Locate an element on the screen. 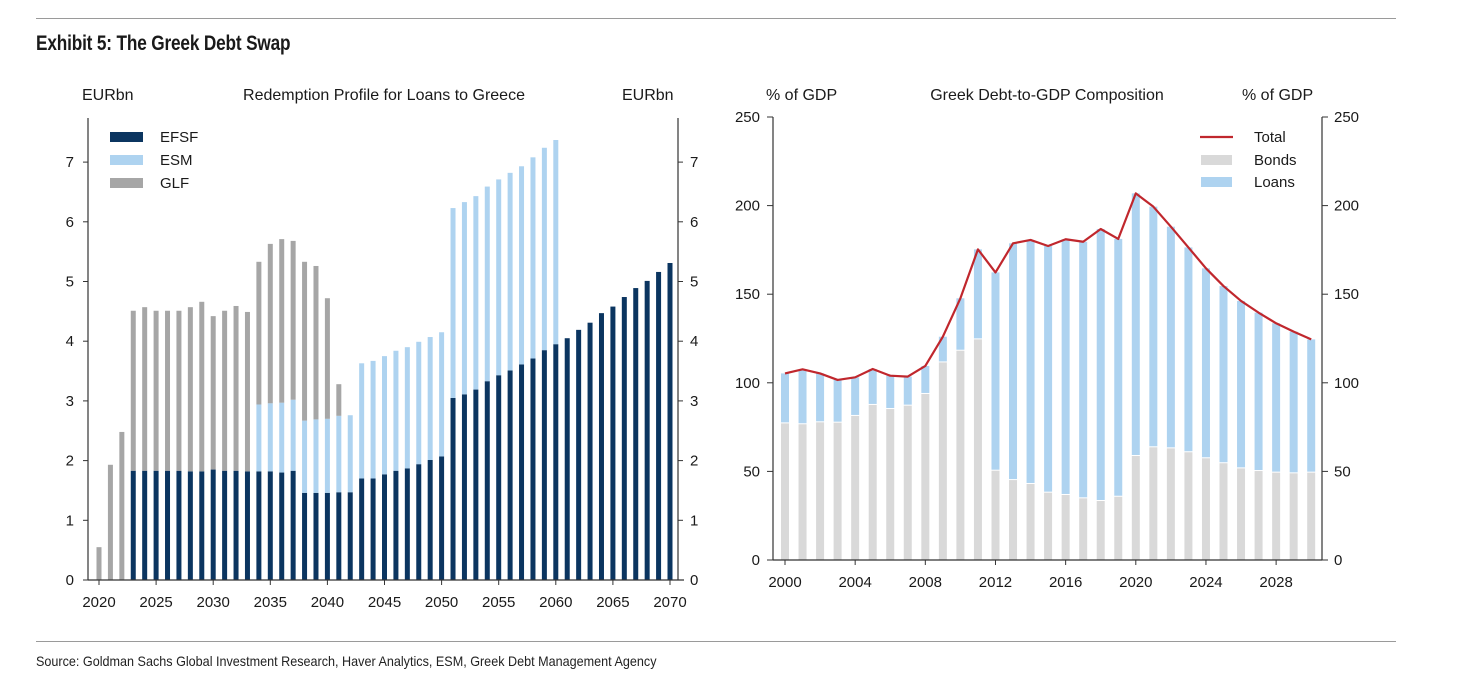  bar-efsf-2030 is located at coordinates (213, 524).